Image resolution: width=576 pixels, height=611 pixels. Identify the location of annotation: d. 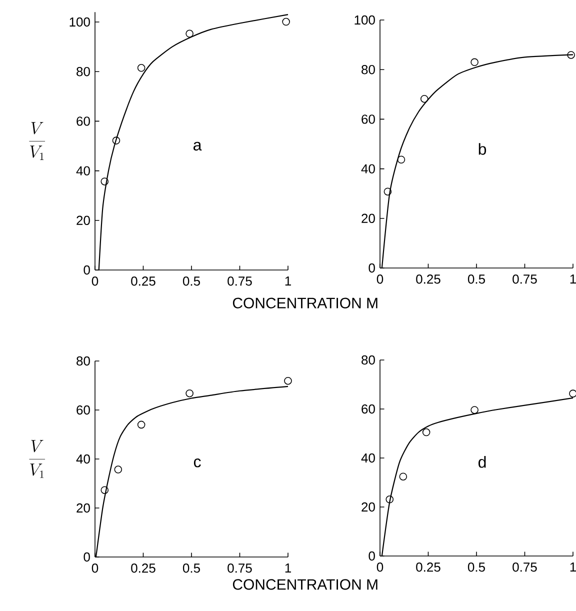
(482, 462).